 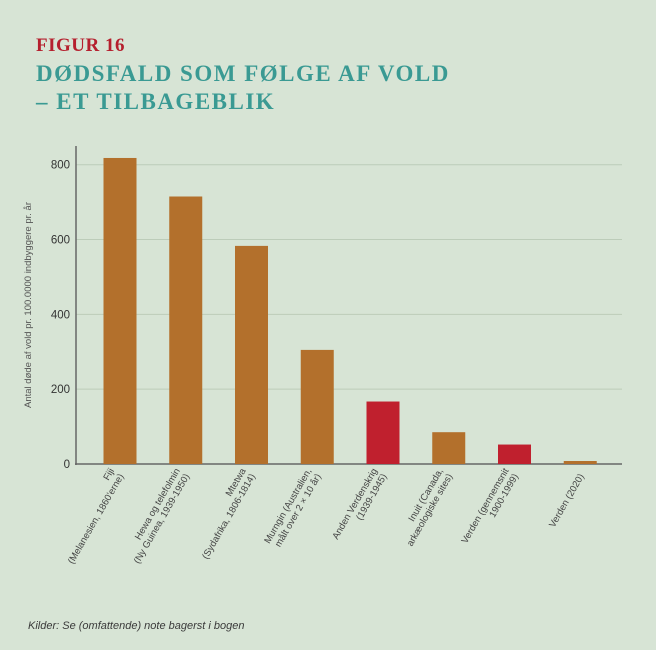 I want to click on y-tick-label: 400, so click(x=60, y=315).